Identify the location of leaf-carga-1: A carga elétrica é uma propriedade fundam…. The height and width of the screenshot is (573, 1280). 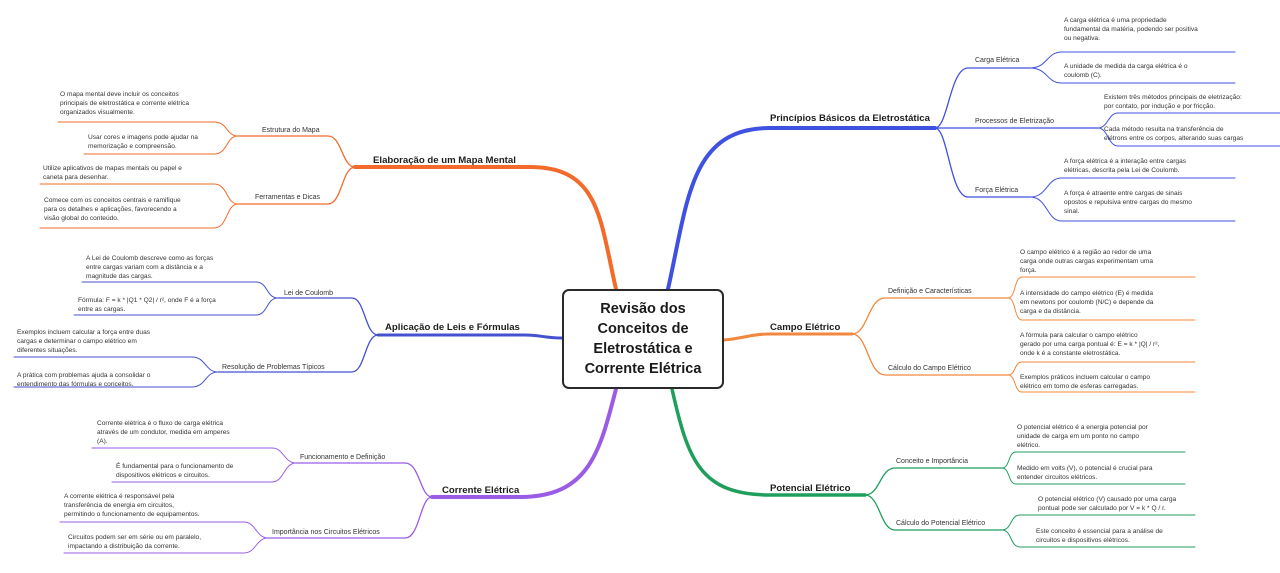
(1131, 29).